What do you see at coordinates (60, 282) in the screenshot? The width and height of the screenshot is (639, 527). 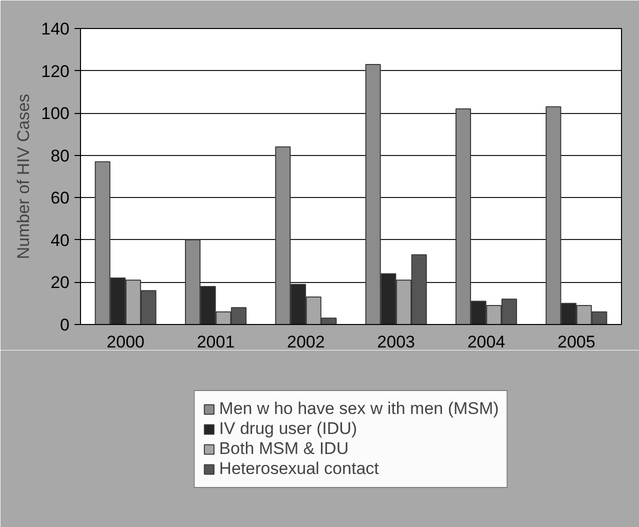 I see `y-tick-label: 20` at bounding box center [60, 282].